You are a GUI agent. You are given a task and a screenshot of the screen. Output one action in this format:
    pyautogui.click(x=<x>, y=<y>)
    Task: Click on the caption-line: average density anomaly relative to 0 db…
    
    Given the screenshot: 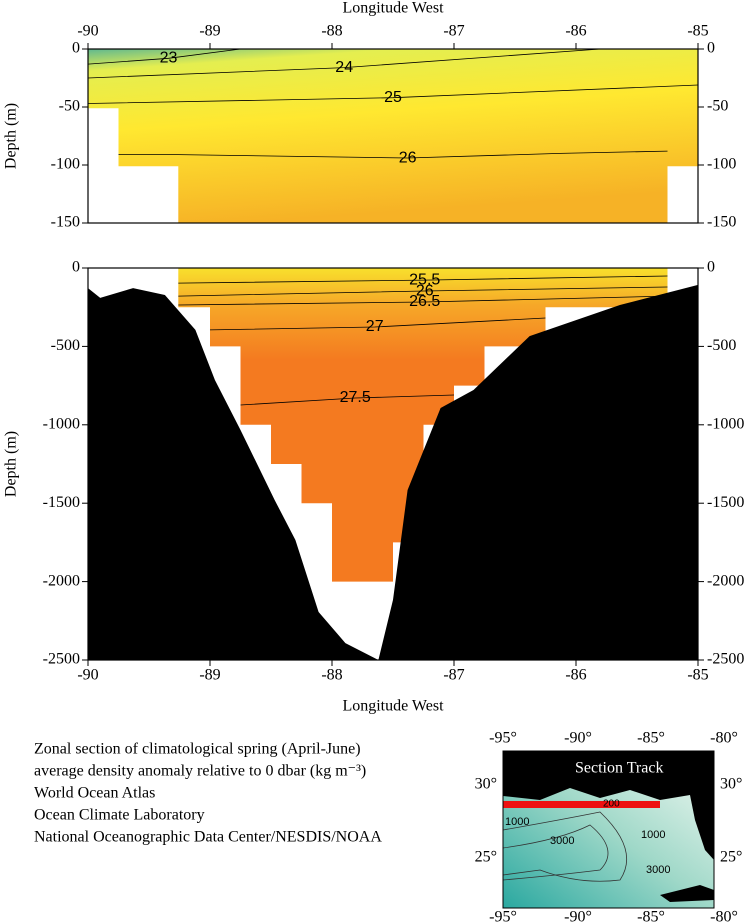 What is the action you would take?
    pyautogui.click(x=200, y=771)
    